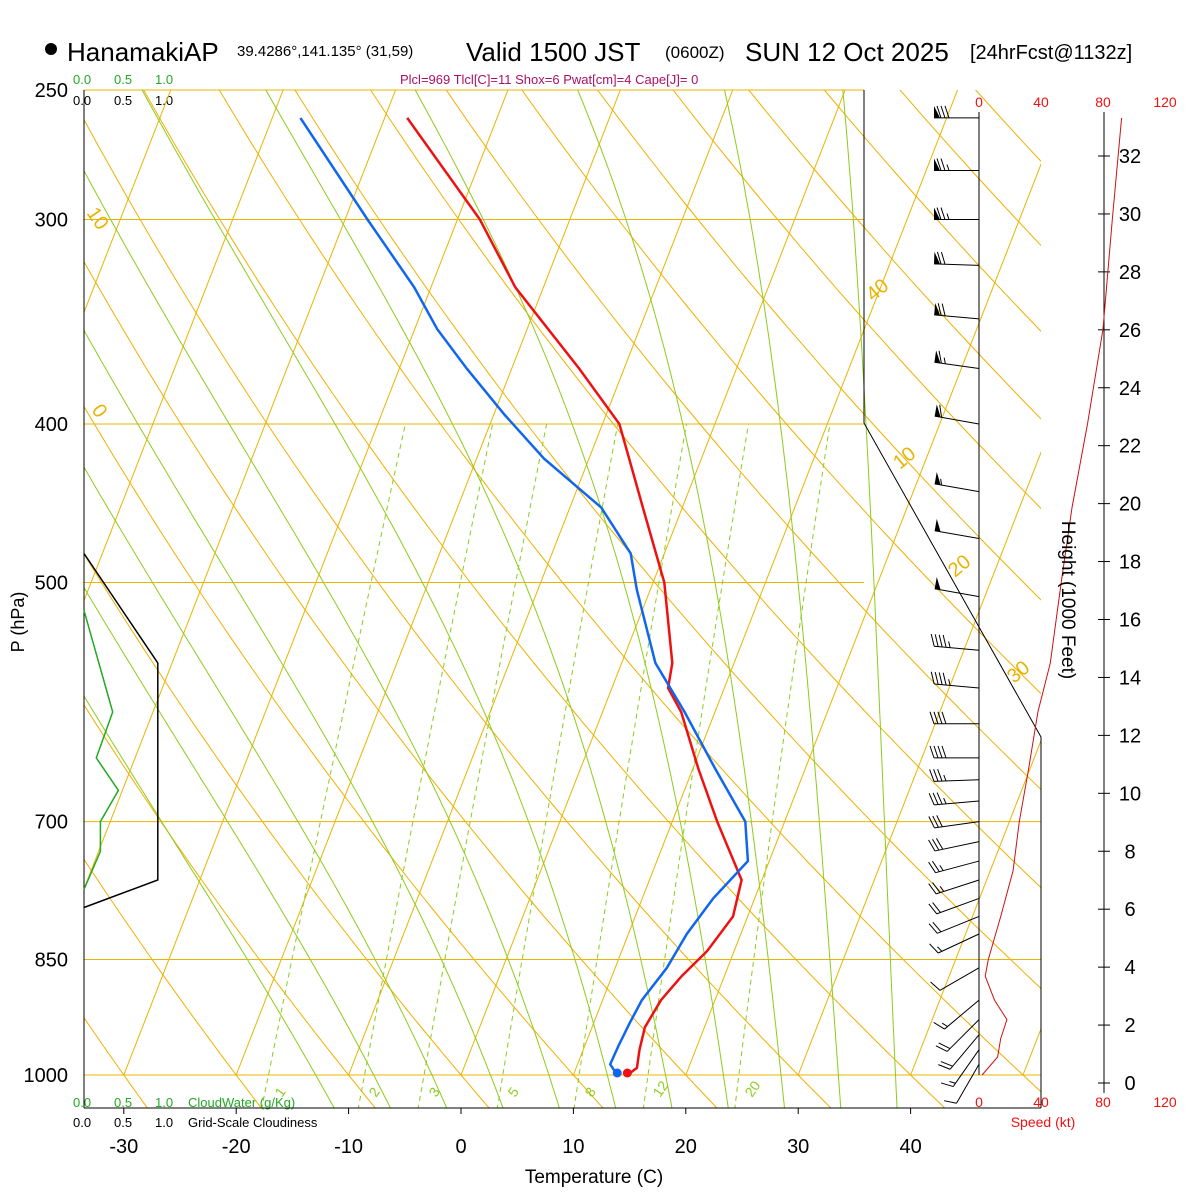 The width and height of the screenshot is (1200, 1200). I want to click on cloudiness-bottom-ticks: 0.0 0.5 1.0 Grid-Scale Cloudiness, so click(195, 1122).